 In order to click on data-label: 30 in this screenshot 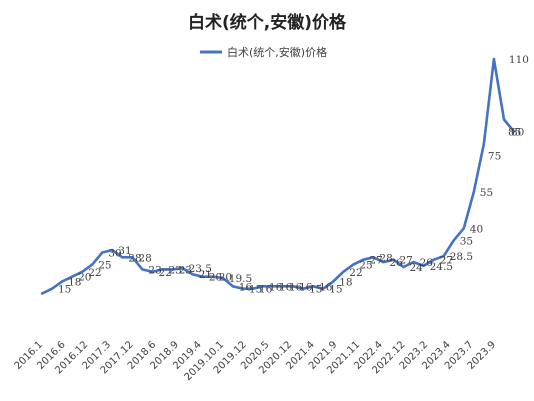, I will do `click(114, 254)`.